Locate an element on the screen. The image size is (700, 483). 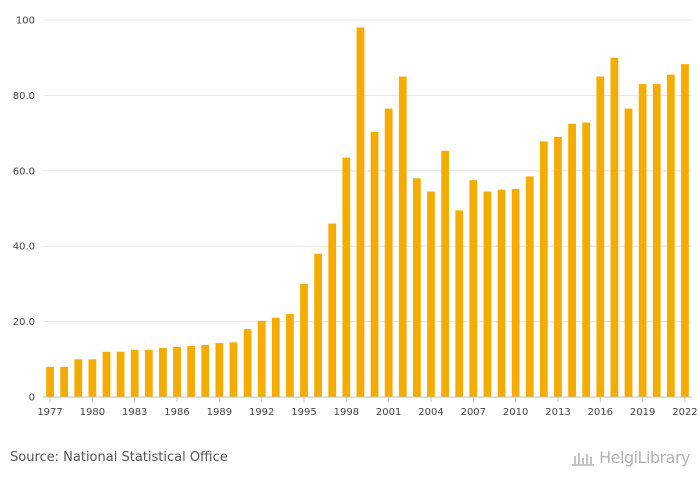
x-tick-label: 1980 is located at coordinates (92, 412).